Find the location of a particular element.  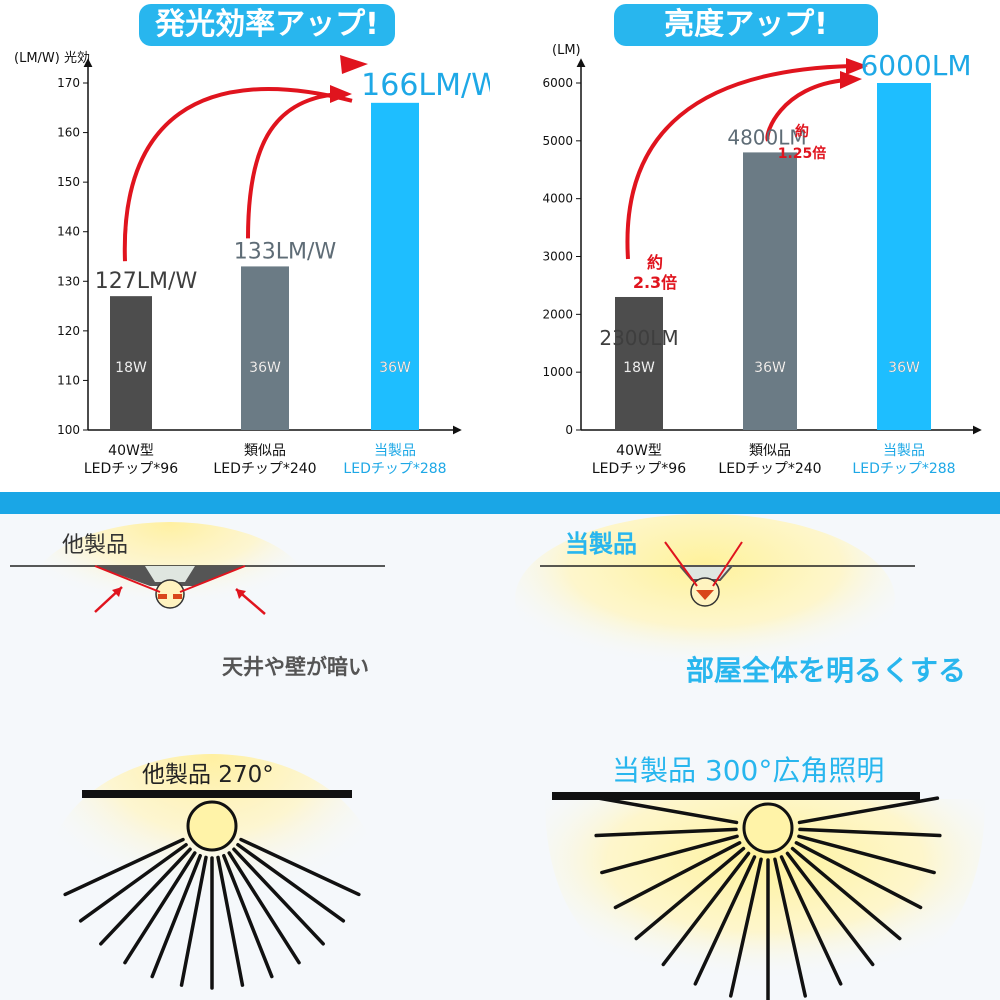

c2-value-label-2: 4800LM is located at coordinates (766, 137).